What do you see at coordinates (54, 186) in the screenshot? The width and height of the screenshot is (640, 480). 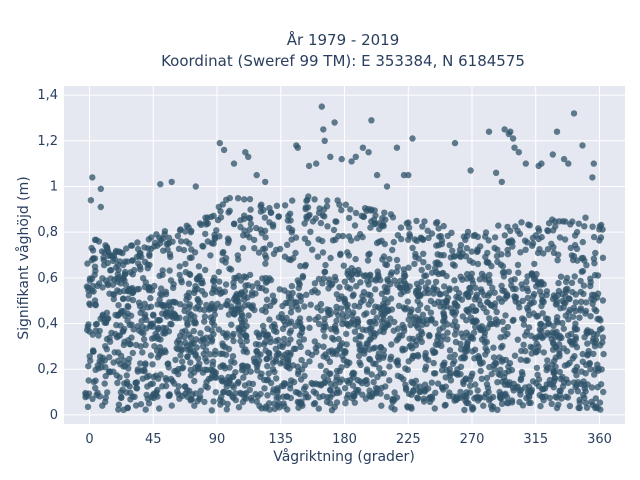 I see `y-tick-label: 1` at bounding box center [54, 186].